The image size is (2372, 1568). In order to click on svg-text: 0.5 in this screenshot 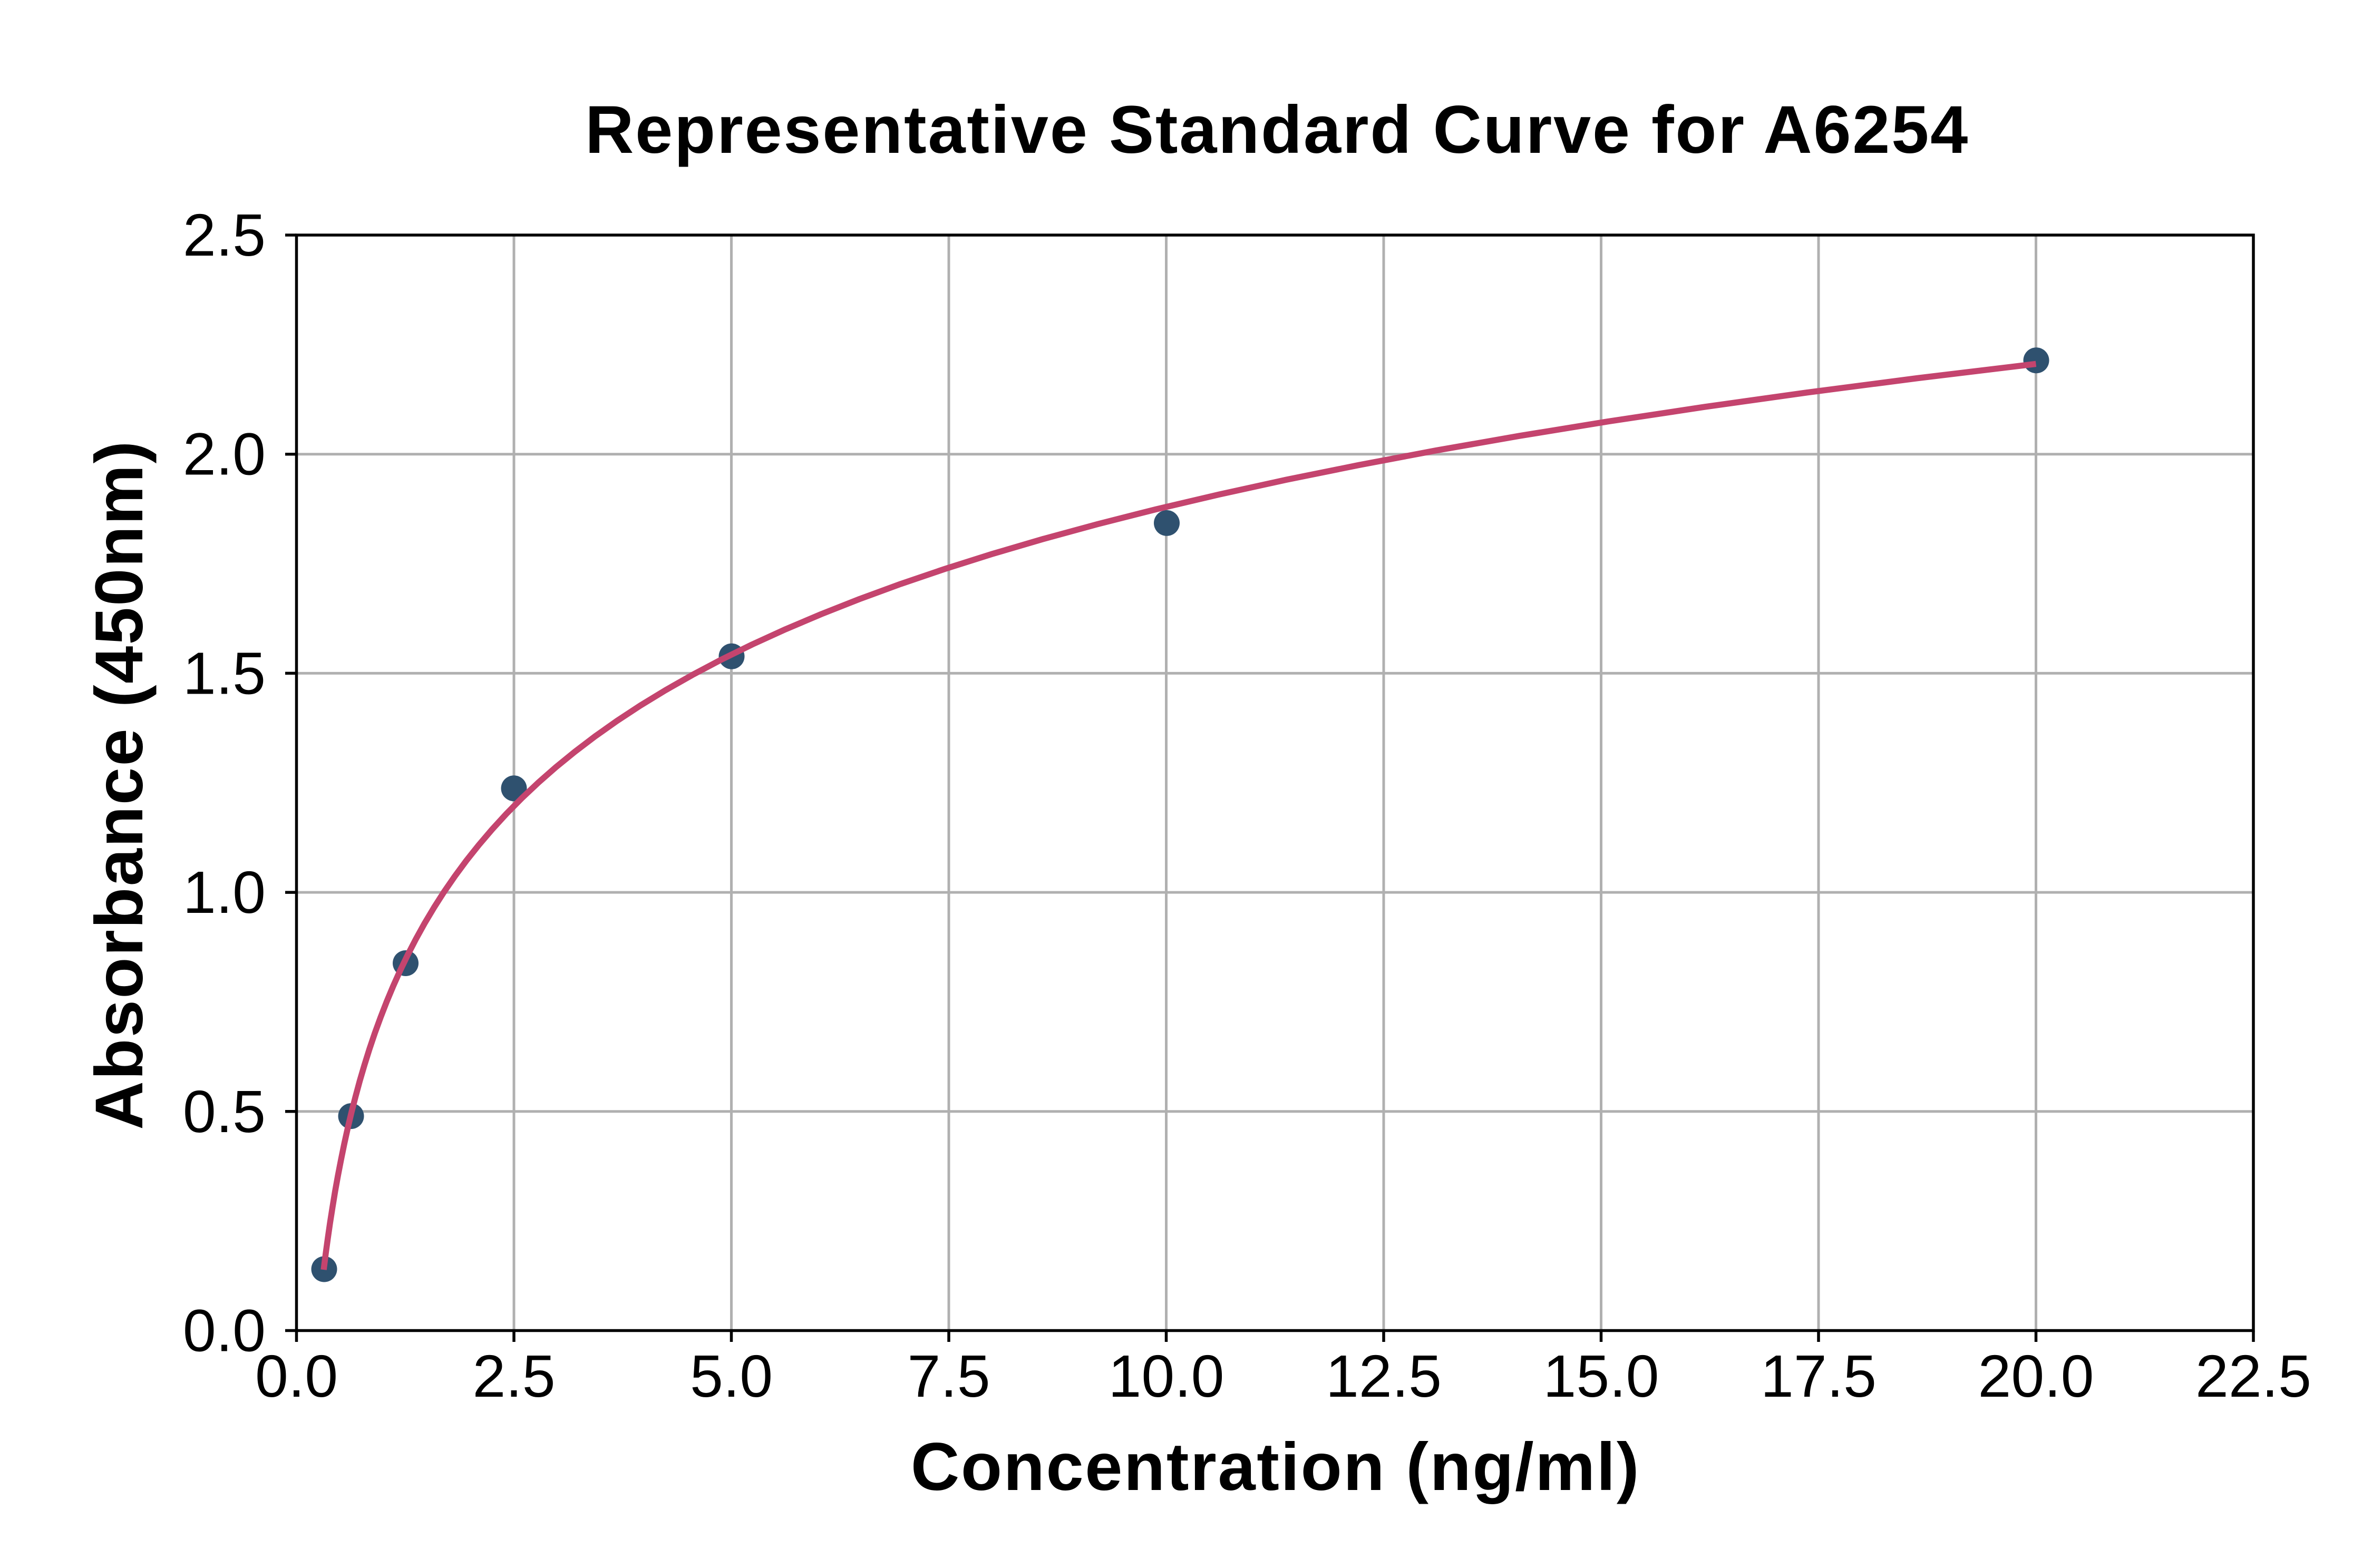, I will do `click(224, 1112)`.